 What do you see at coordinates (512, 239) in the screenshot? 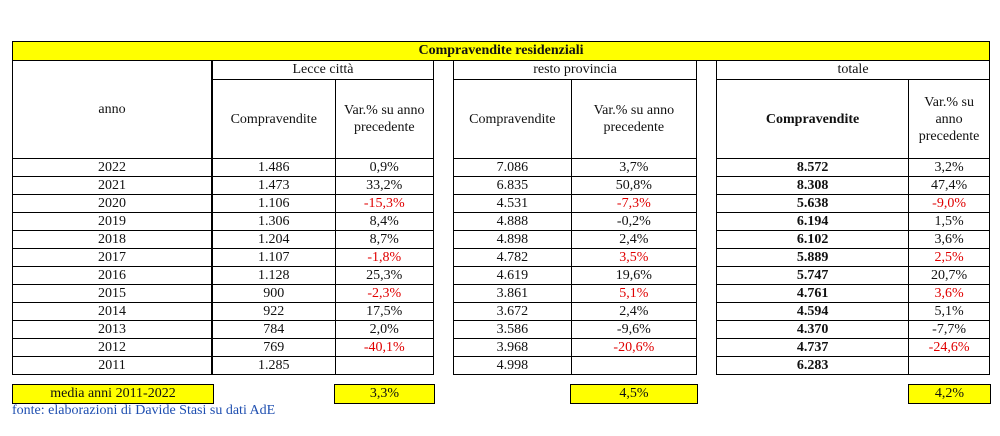
I see `cell-rc: 4.898` at bounding box center [512, 239].